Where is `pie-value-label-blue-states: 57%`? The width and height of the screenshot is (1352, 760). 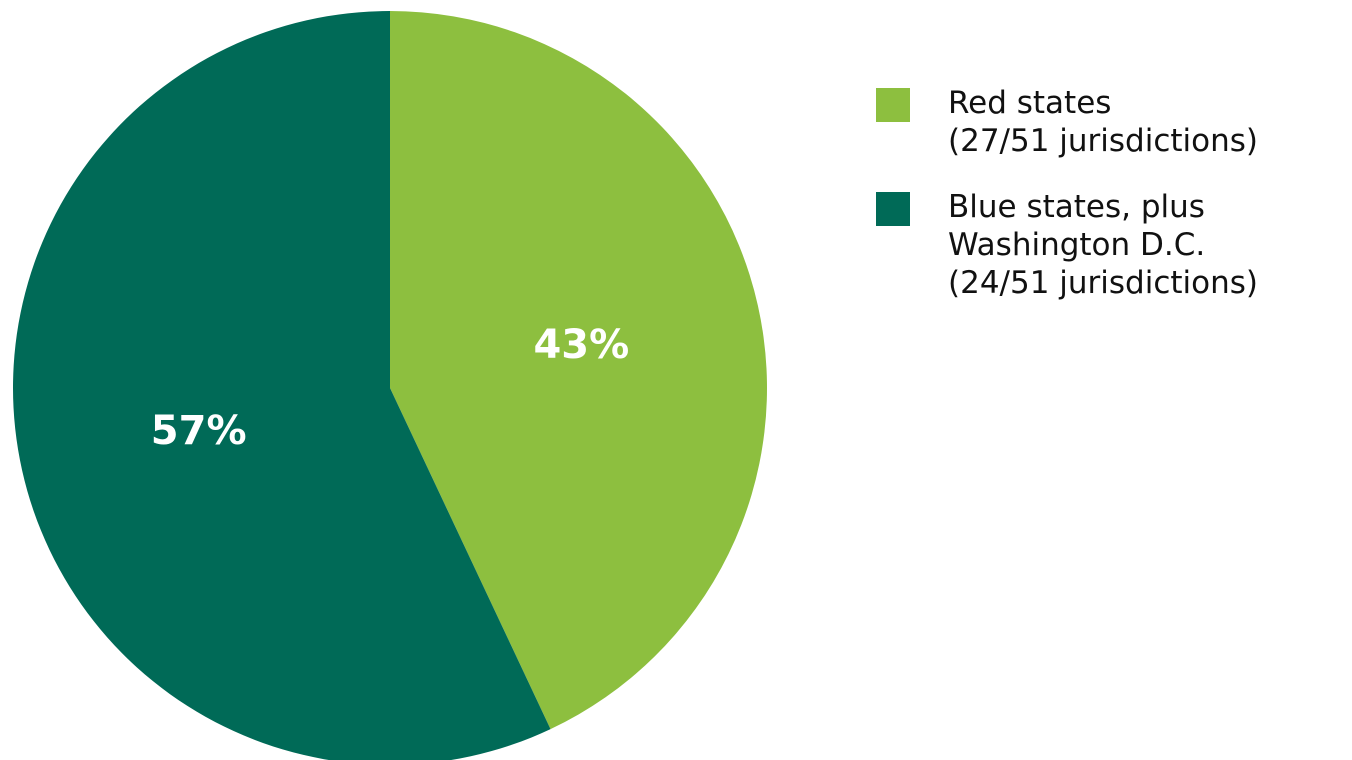 pie-value-label-blue-states: 57% is located at coordinates (199, 431).